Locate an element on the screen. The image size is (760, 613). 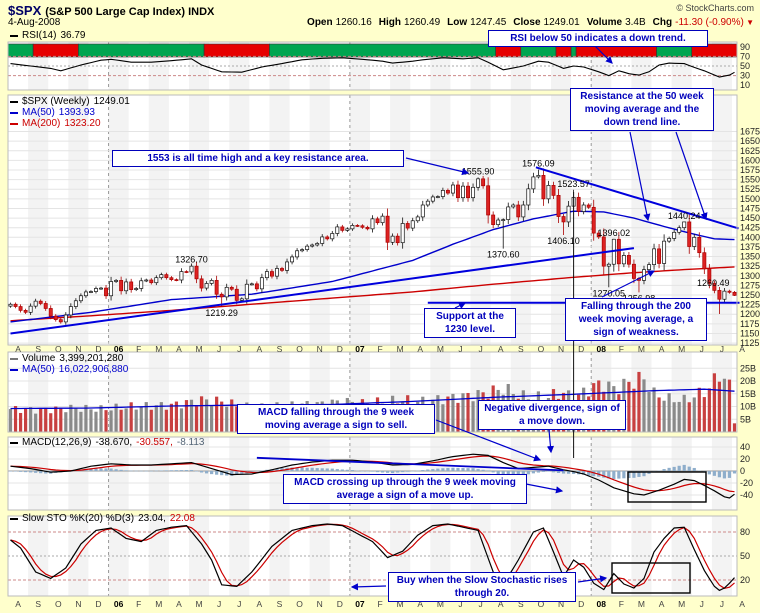
stoch-legend: Slow STO %K(20) %D(3) 23.04, 22.08 is located at coordinates (102, 519).